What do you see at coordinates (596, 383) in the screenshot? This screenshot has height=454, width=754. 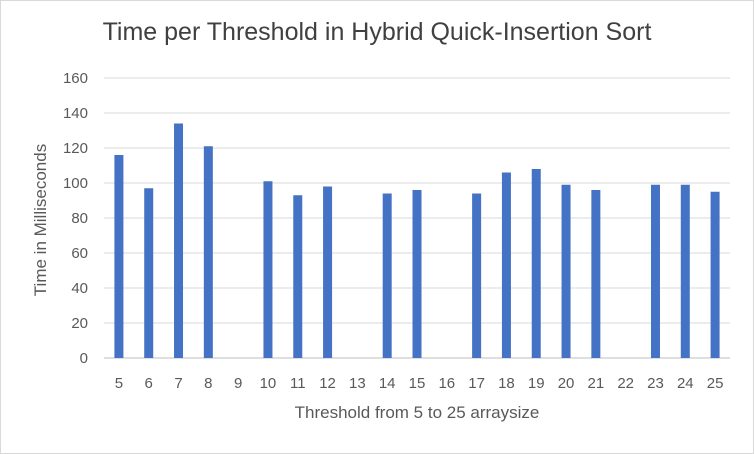 I see `x-tick-label: 21` at bounding box center [596, 383].